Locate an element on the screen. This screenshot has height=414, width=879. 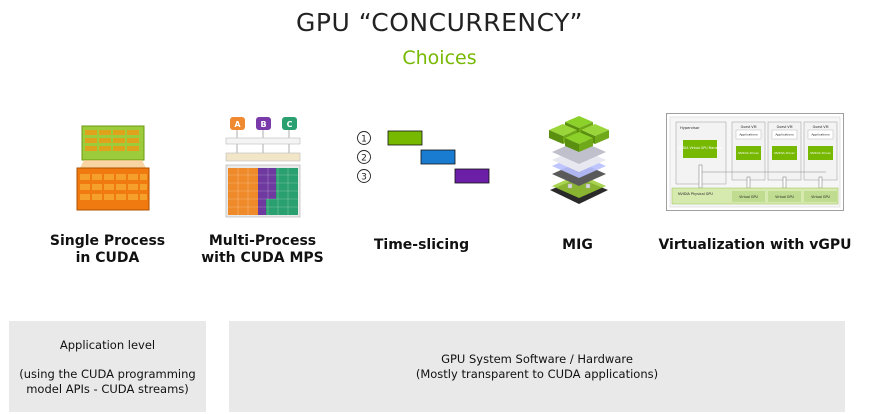
slot-1-number: 1 is located at coordinates (364, 140).